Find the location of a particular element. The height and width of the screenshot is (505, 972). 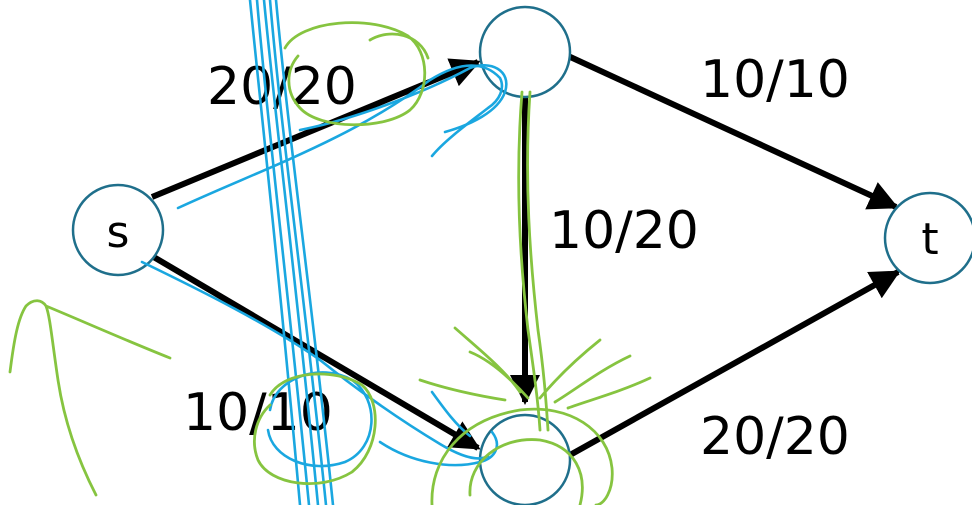

node-bottom-circle is located at coordinates (525, 459).